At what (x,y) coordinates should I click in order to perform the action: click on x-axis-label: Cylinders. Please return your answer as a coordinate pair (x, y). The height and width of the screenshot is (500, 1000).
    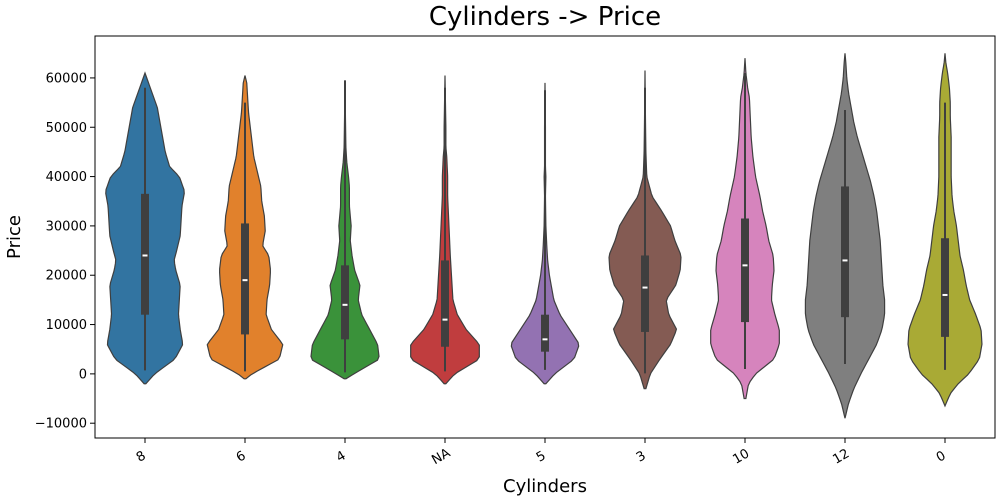
    Looking at the image, I should click on (545, 486).